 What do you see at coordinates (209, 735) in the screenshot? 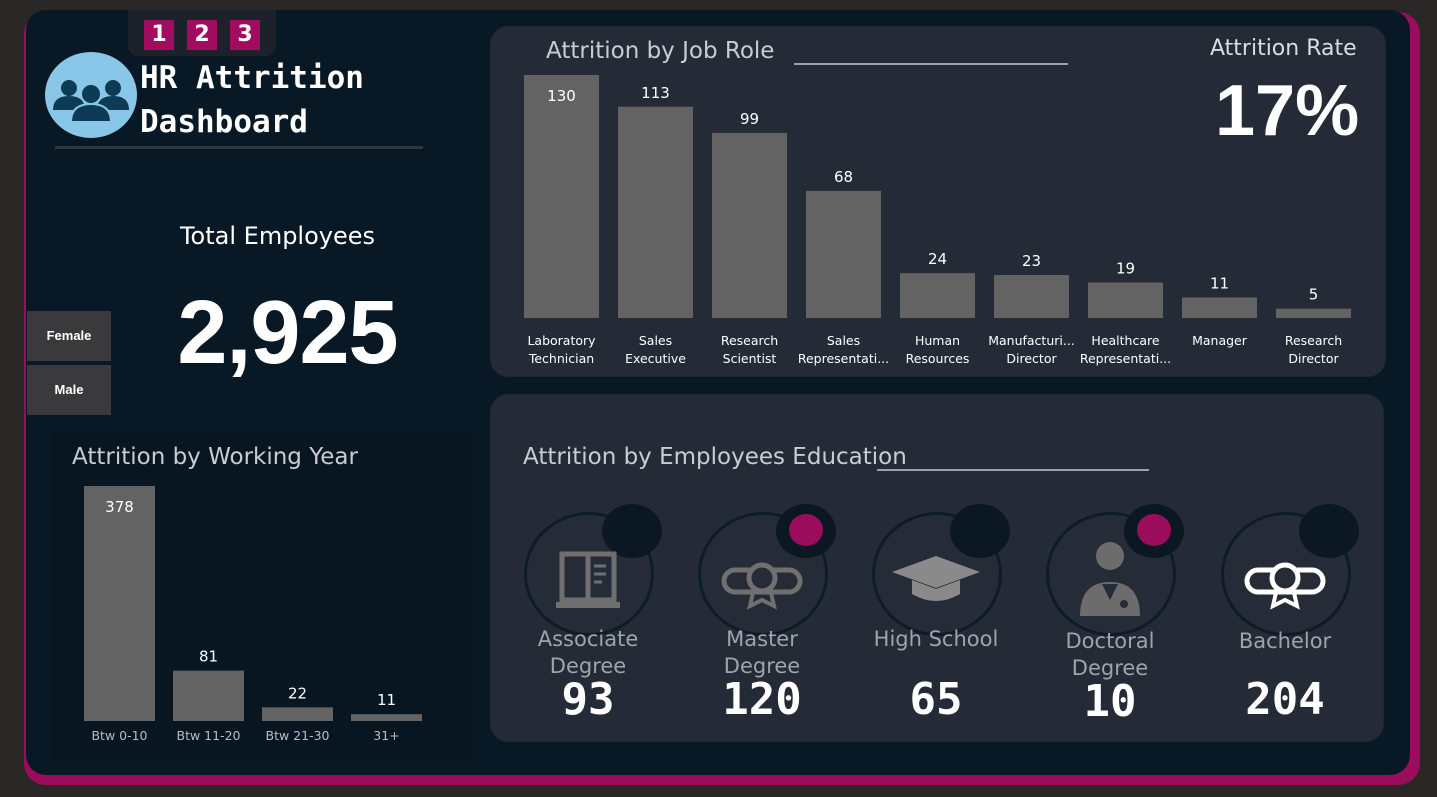
I see `category-label: Btw 11-20` at bounding box center [209, 735].